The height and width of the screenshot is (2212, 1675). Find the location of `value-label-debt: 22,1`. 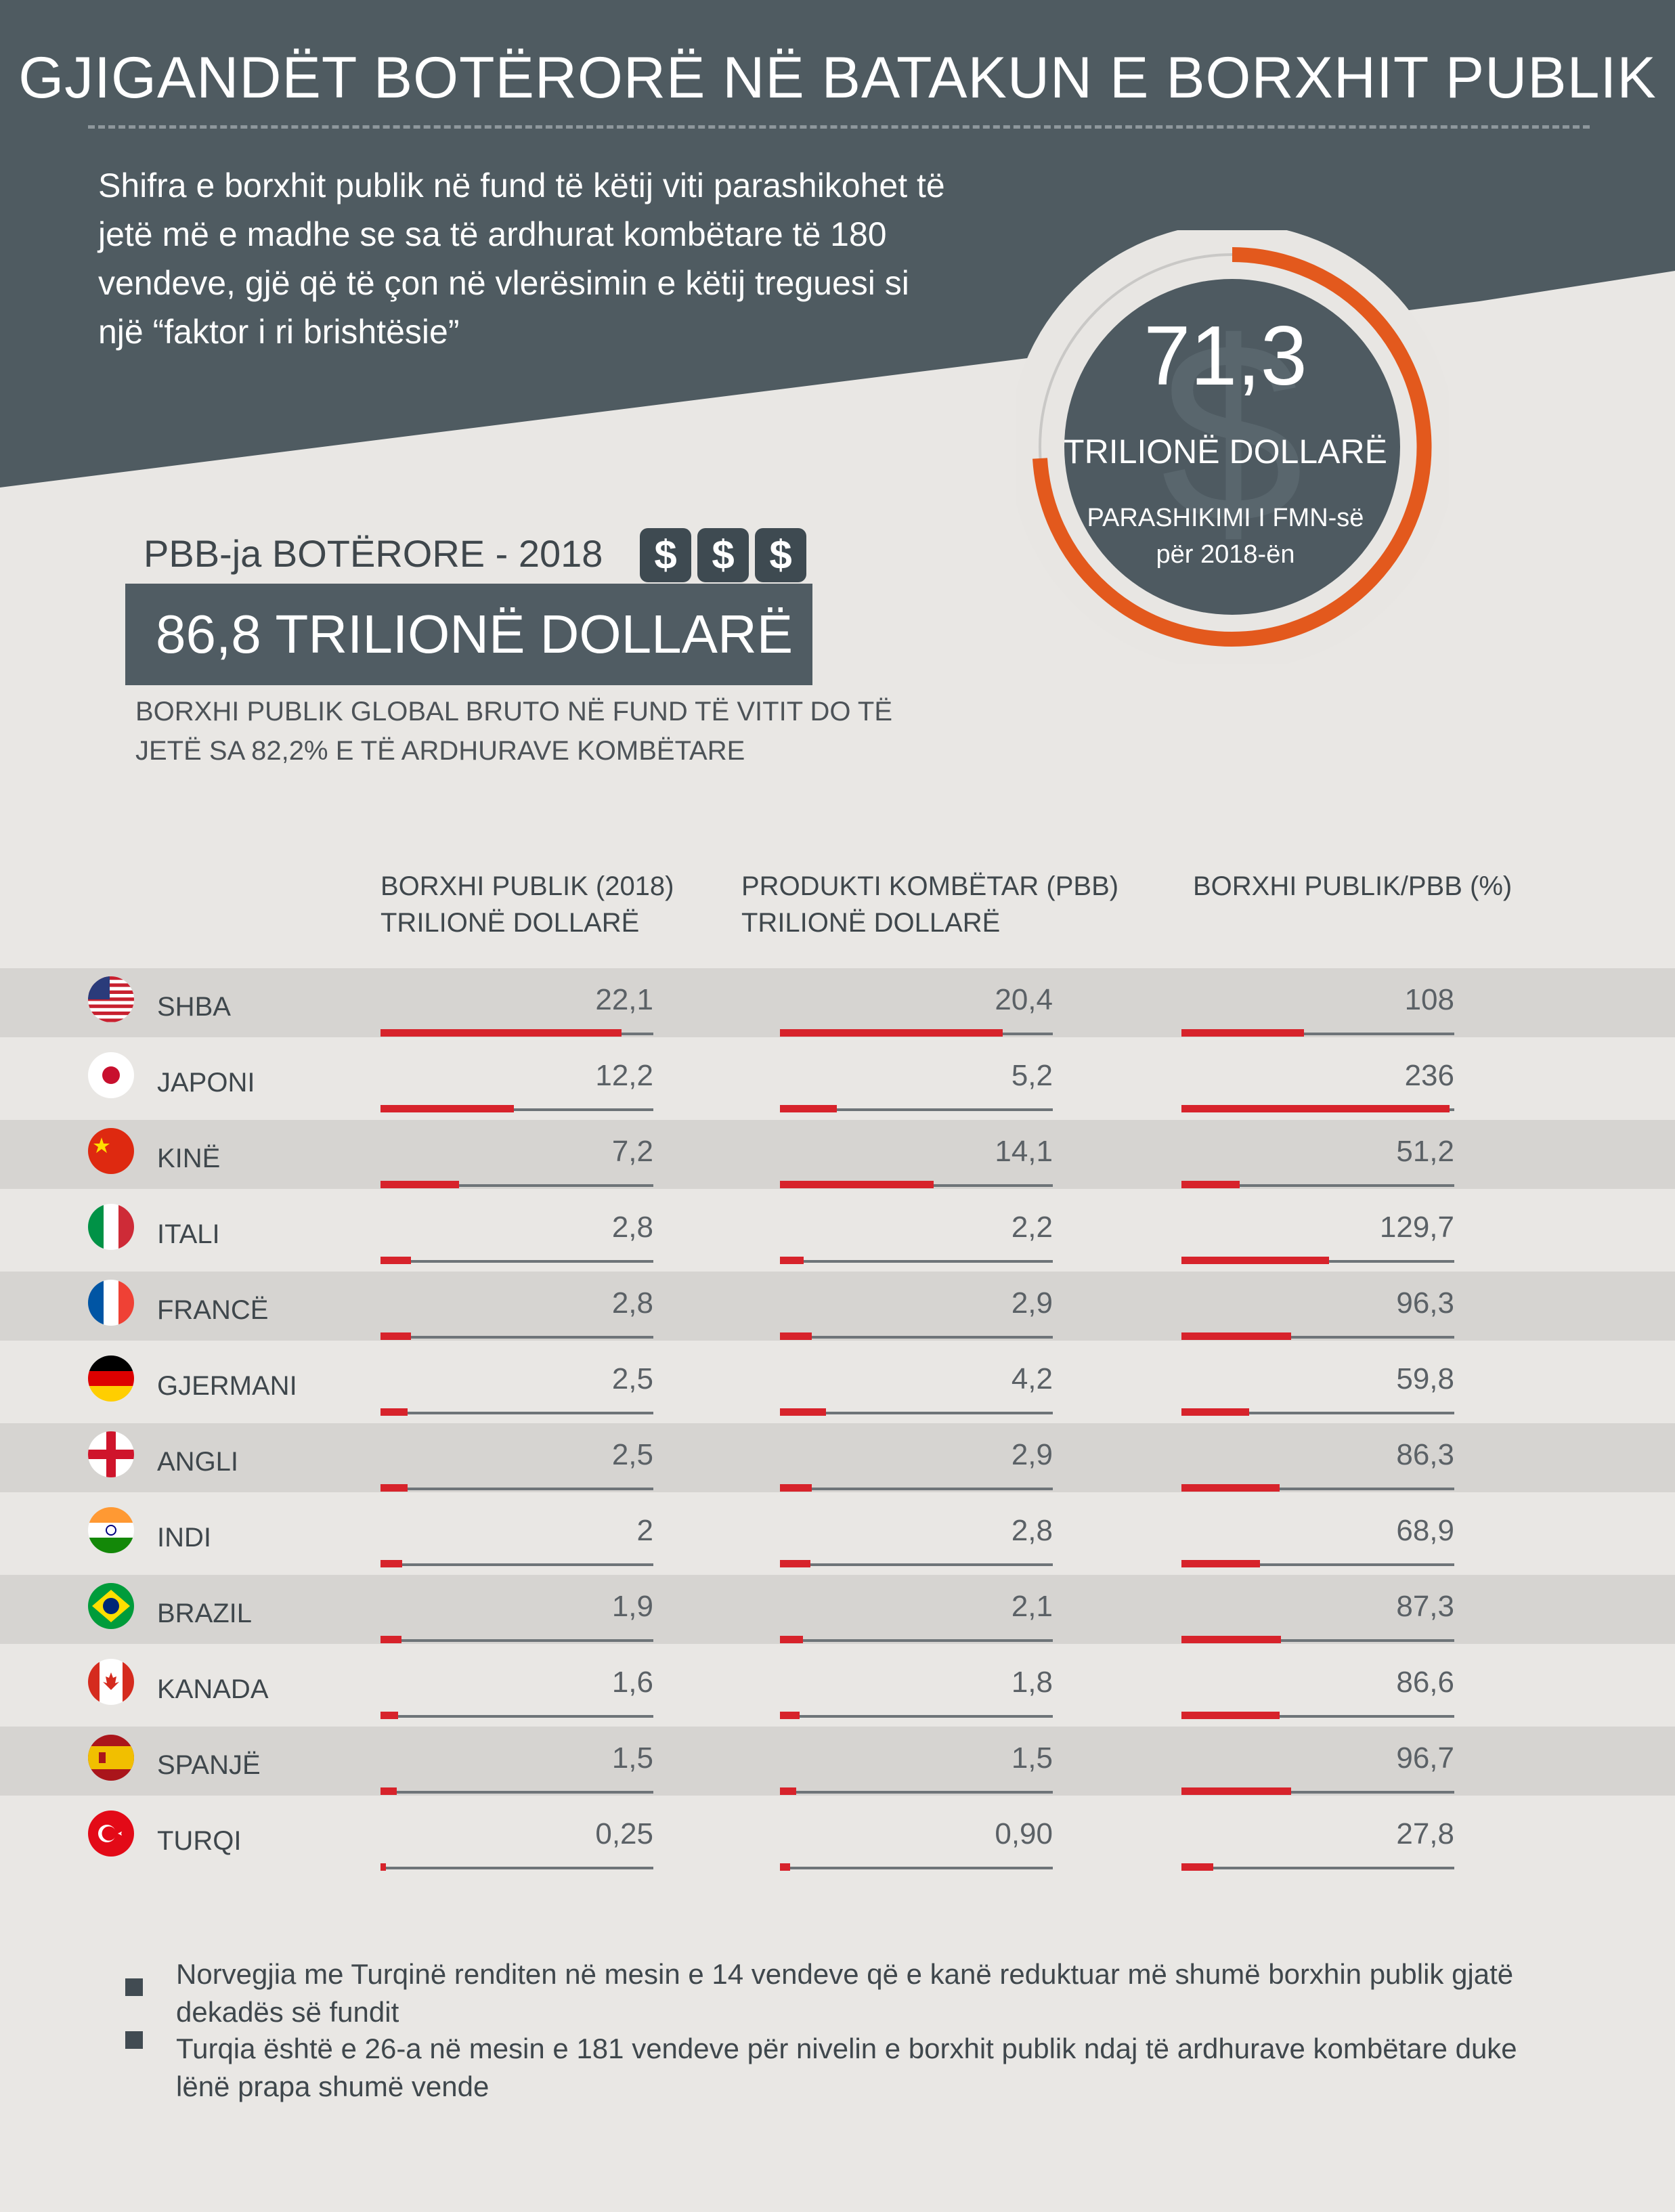

value-label-debt: 22,1 is located at coordinates (624, 1000).